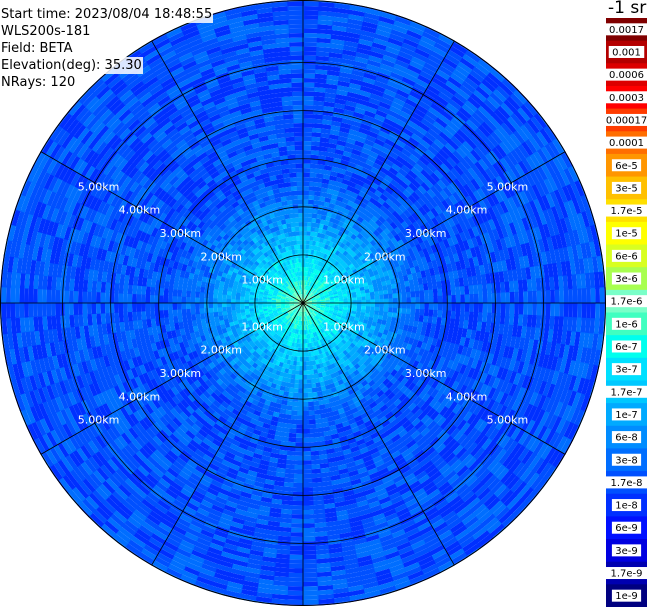 The height and width of the screenshot is (607, 647). I want to click on colorbar-label: 3e-8, so click(626, 460).